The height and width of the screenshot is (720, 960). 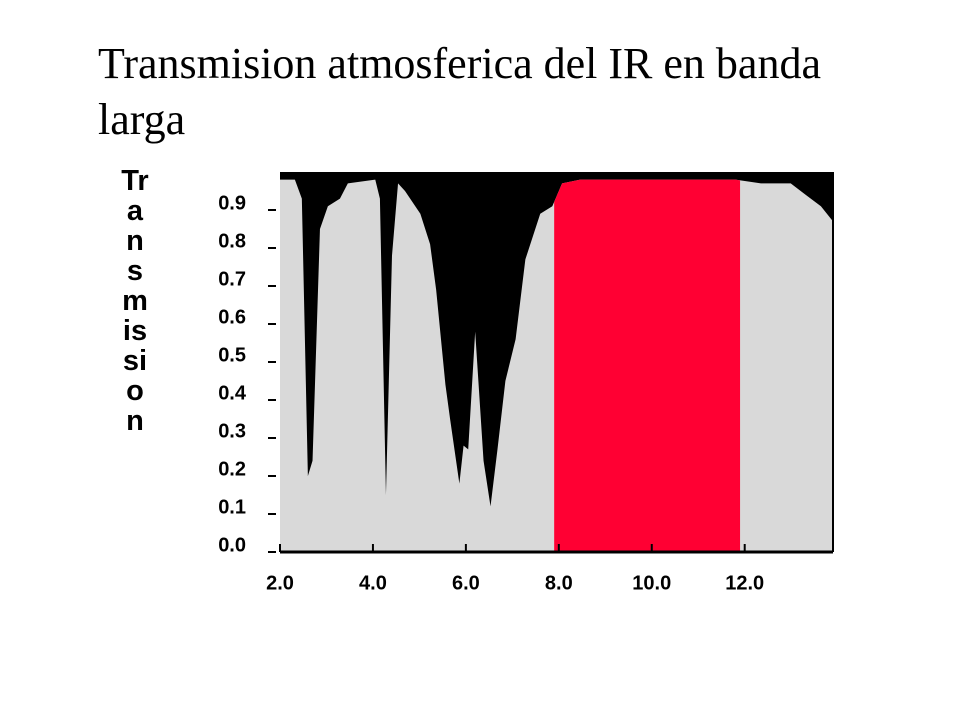 What do you see at coordinates (373, 583) in the screenshot?
I see `x-tick-label: 4.0` at bounding box center [373, 583].